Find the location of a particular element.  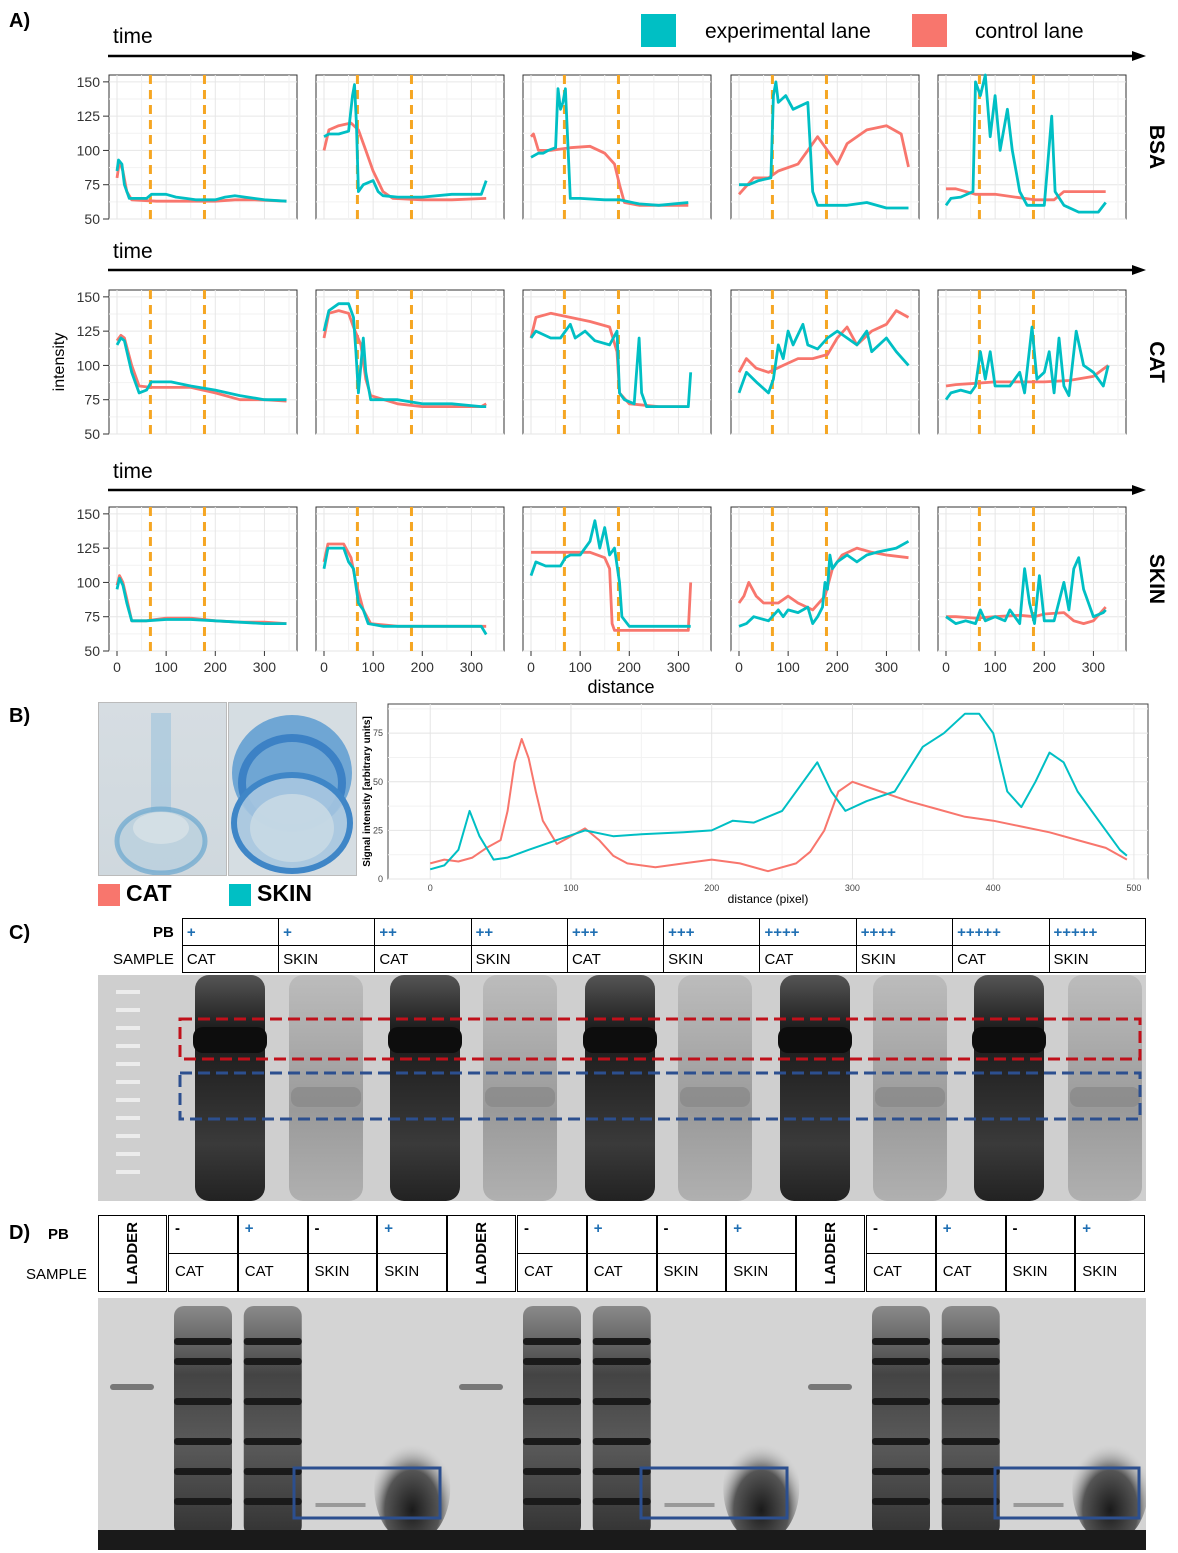

chart-frame is located at coordinates (768, 791).